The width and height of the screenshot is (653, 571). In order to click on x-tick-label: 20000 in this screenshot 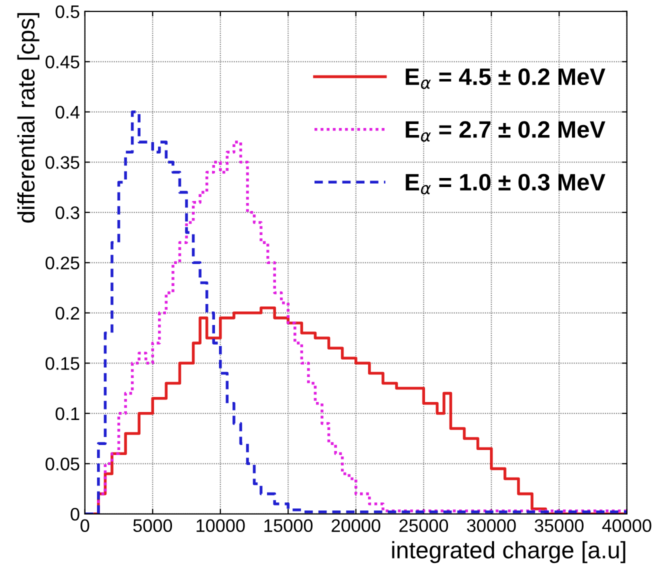, I will do `click(356, 525)`.